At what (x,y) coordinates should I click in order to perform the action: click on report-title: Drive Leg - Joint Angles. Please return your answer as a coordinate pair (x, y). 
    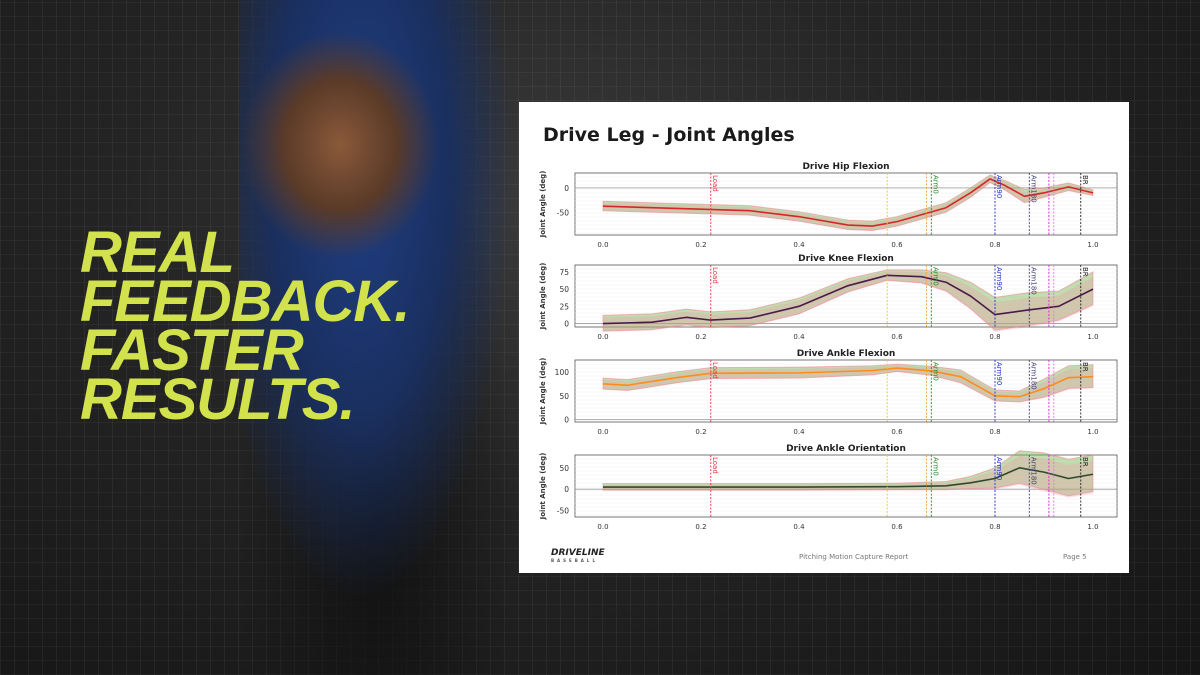
    Looking at the image, I should click on (669, 135).